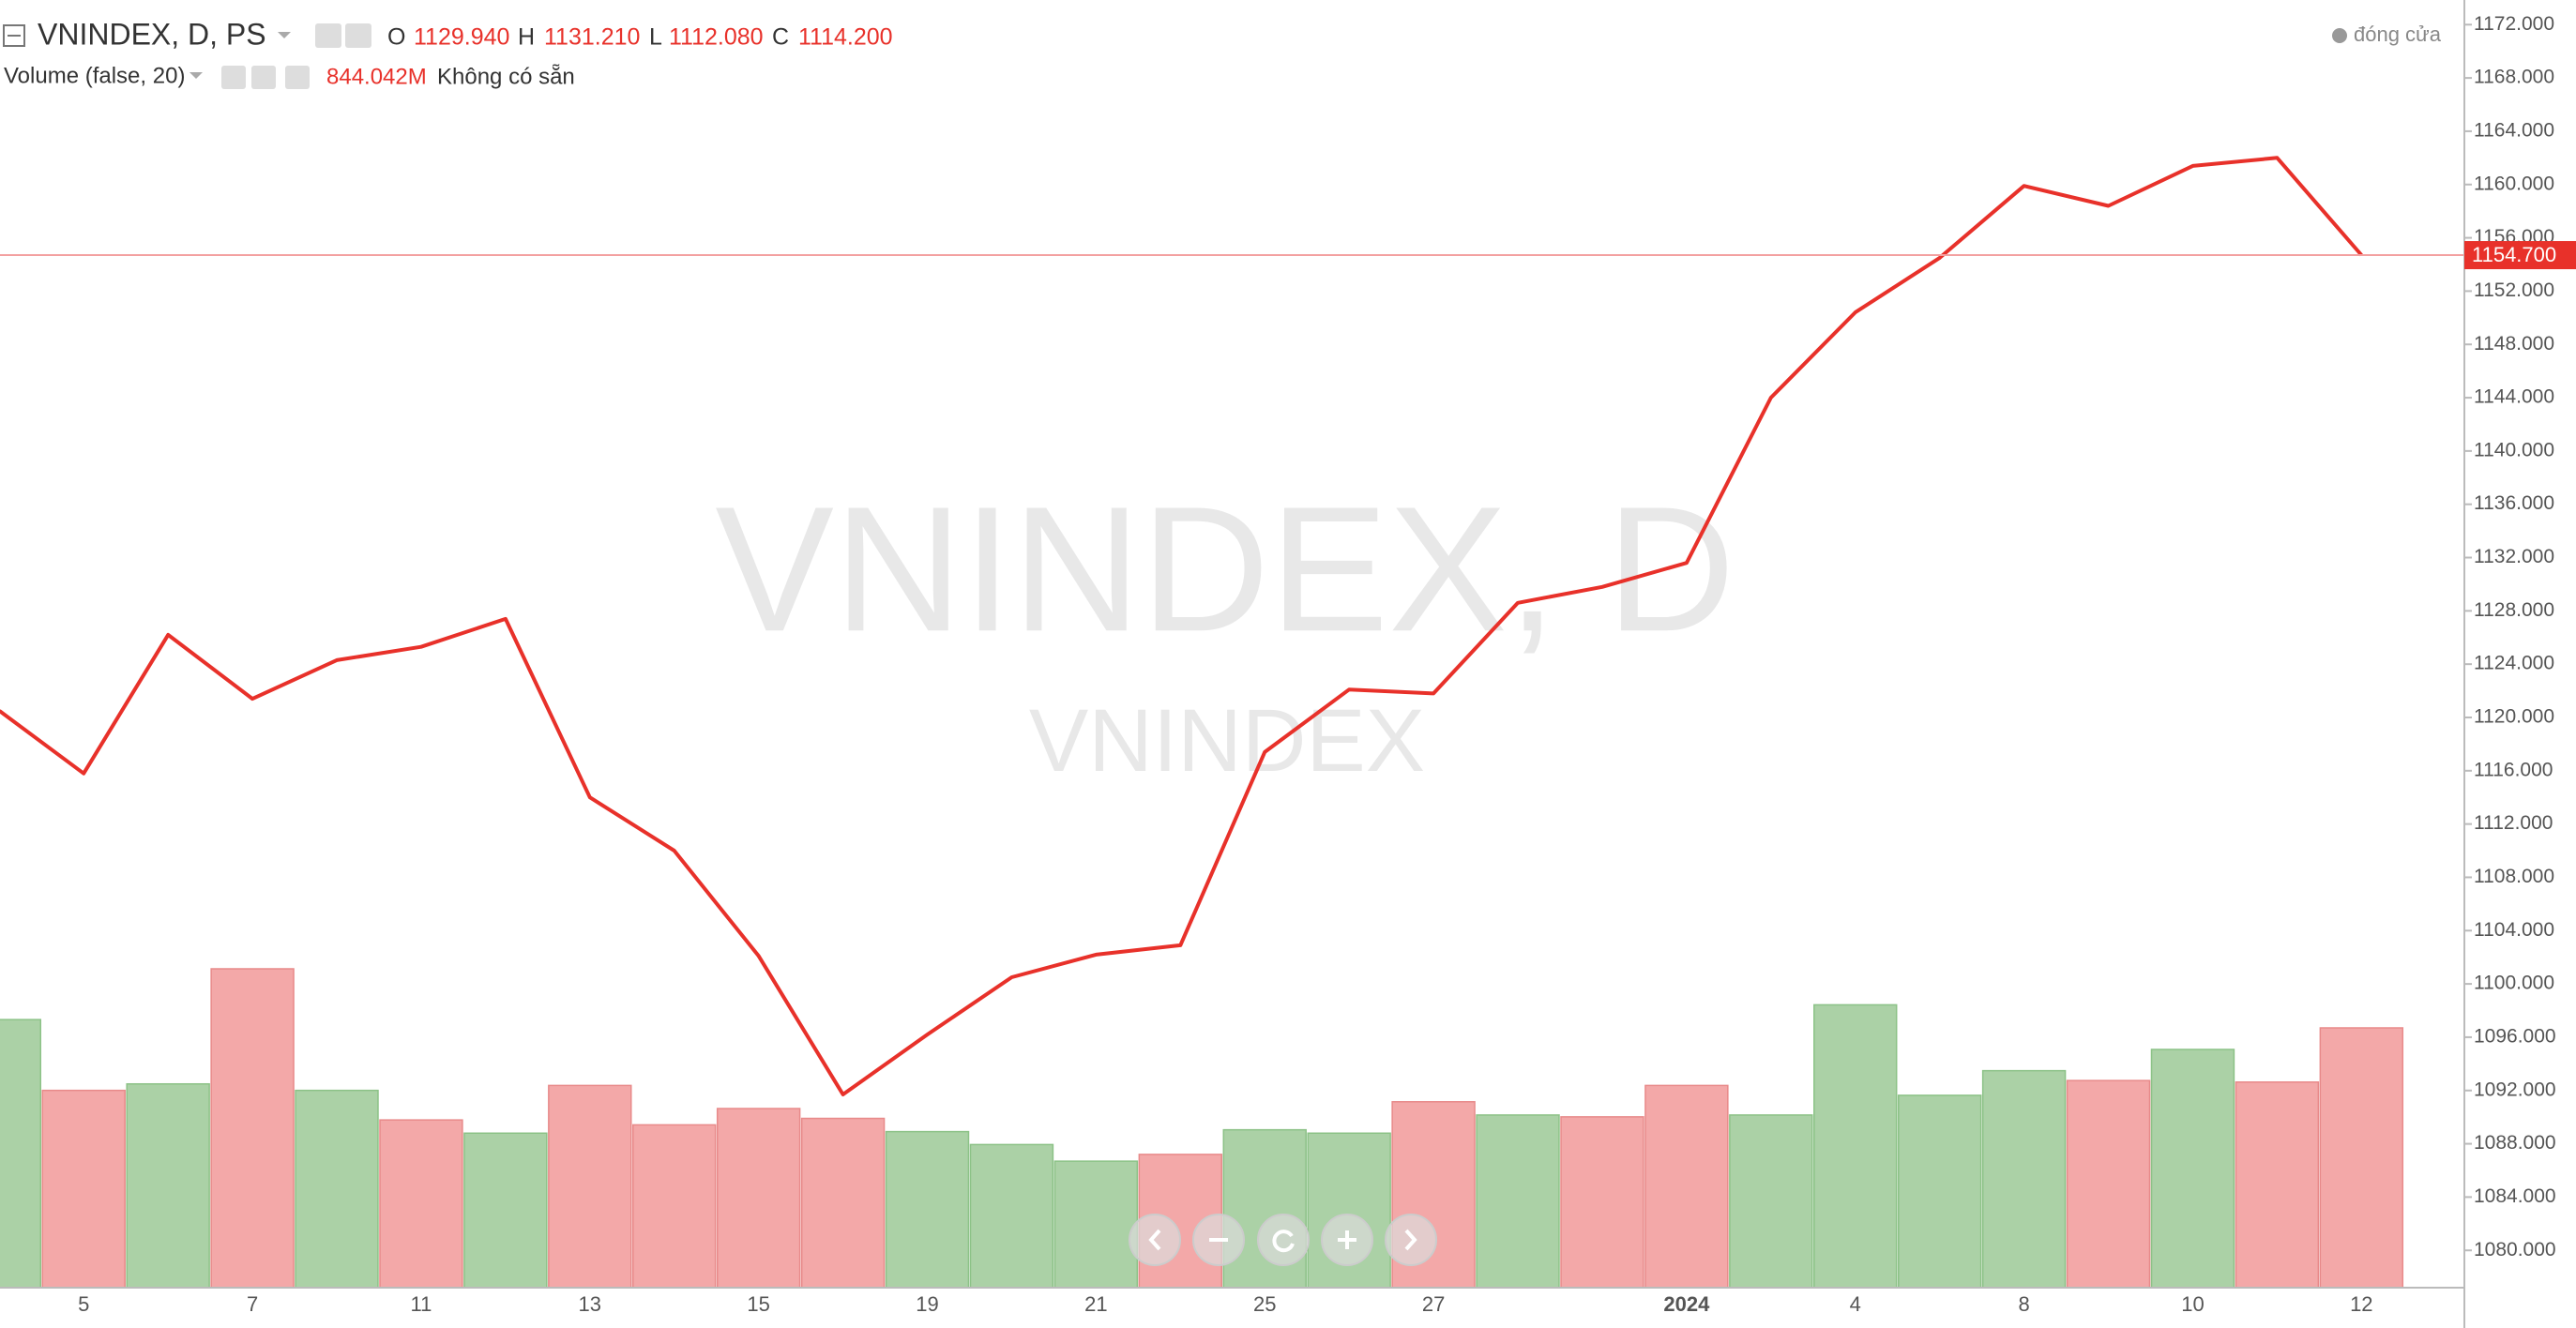 This screenshot has height=1328, width=2576. What do you see at coordinates (2514, 254) in the screenshot?
I see `last-price-label: 1154.700` at bounding box center [2514, 254].